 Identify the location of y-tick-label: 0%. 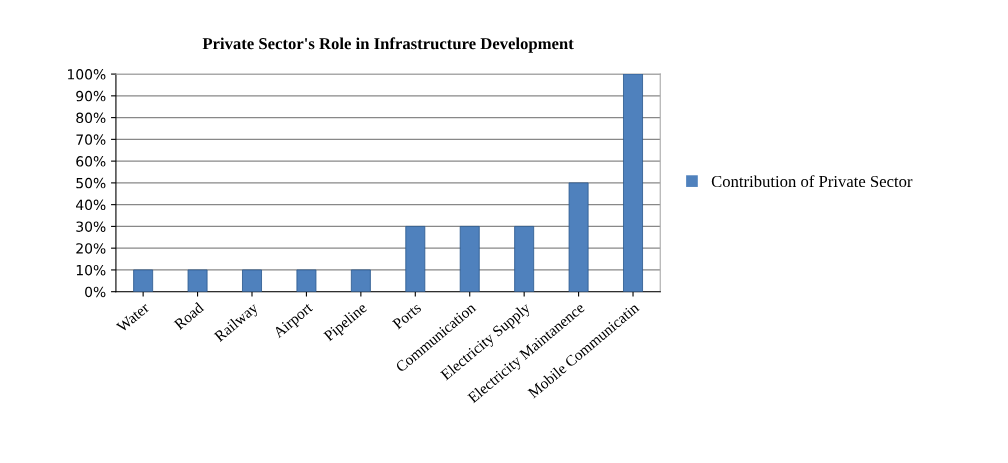
(95, 292).